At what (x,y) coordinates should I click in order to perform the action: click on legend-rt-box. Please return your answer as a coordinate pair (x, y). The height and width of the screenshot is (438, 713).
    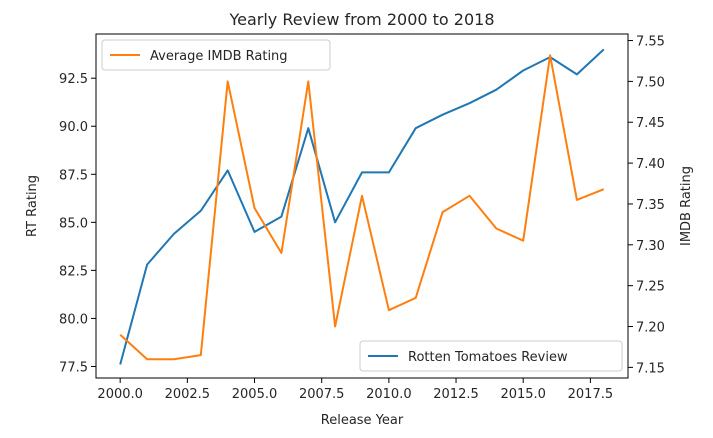
    Looking at the image, I should click on (491, 356).